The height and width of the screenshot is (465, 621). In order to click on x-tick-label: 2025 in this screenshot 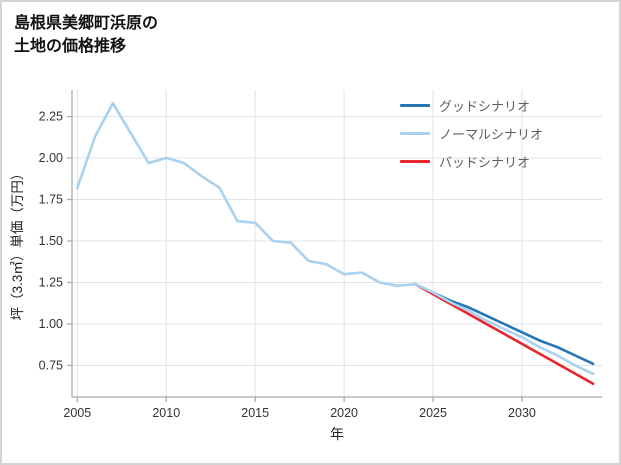, I will do `click(433, 413)`.